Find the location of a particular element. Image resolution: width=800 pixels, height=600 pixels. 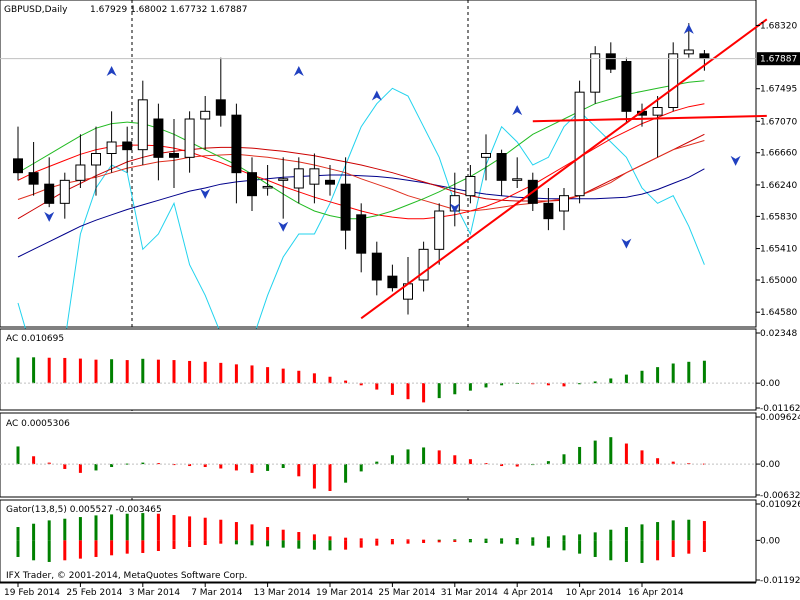

ac2-tick-label-2: -0.006321 is located at coordinates (780, 496).